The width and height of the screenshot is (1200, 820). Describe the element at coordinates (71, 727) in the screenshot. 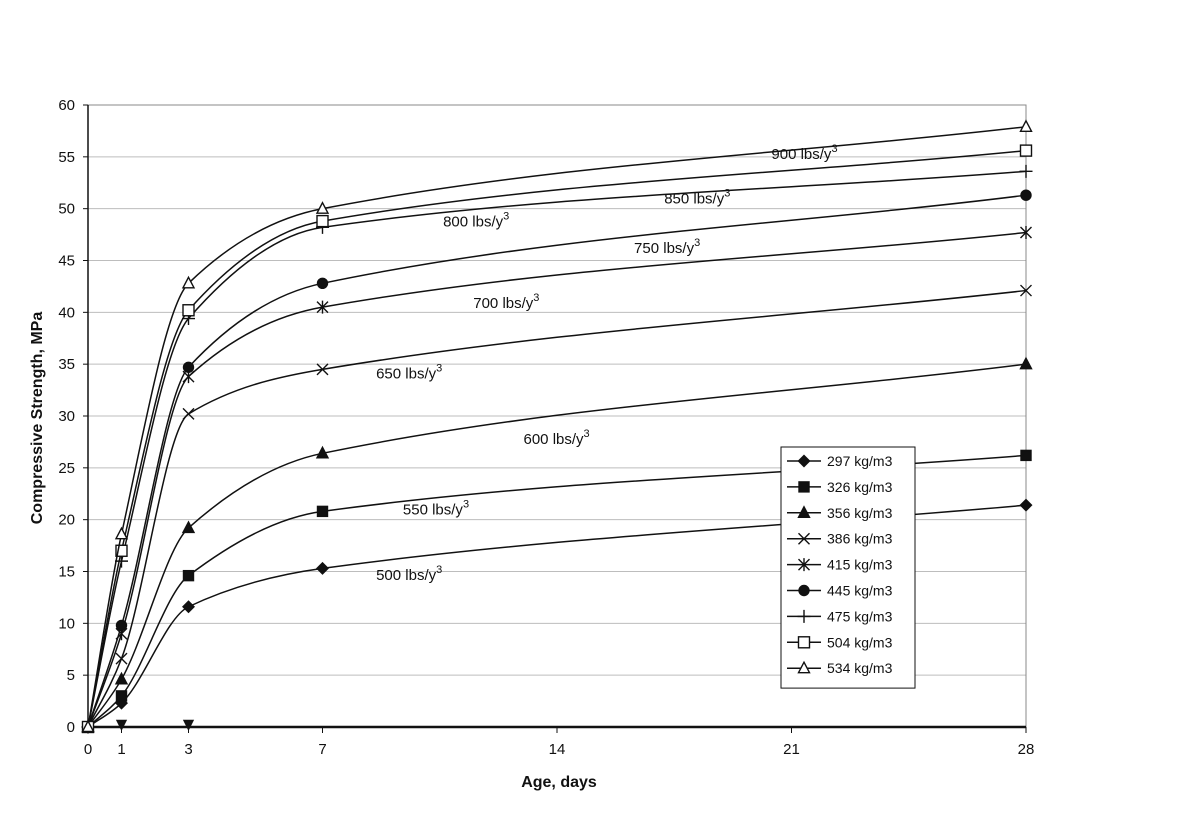

I see `y-tick-label: 0` at that location.